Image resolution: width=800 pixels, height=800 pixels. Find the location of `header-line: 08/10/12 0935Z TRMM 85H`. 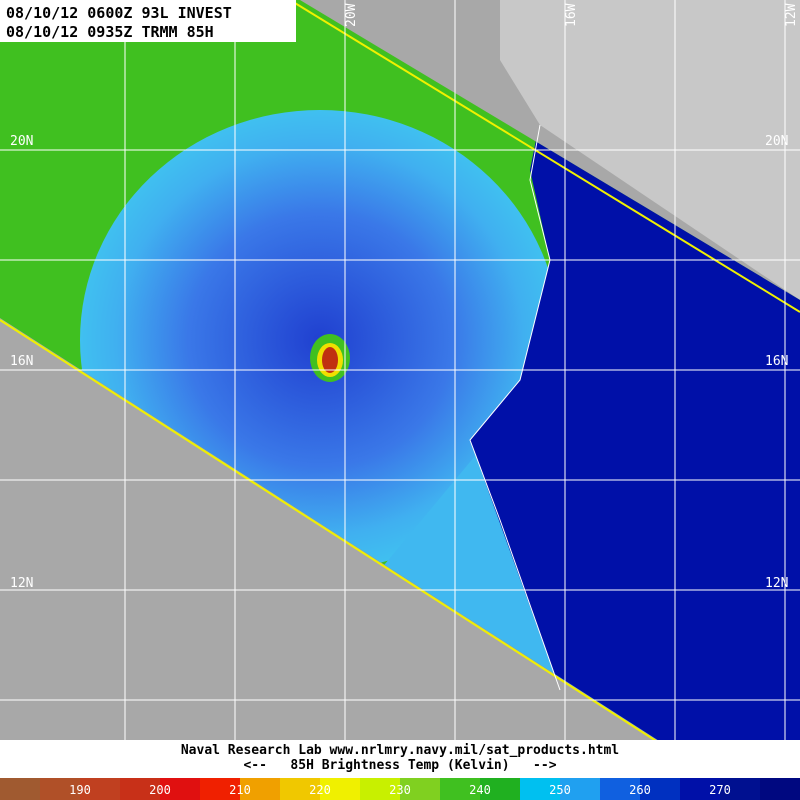

header-line: 08/10/12 0935Z TRMM 85H is located at coordinates (110, 32).